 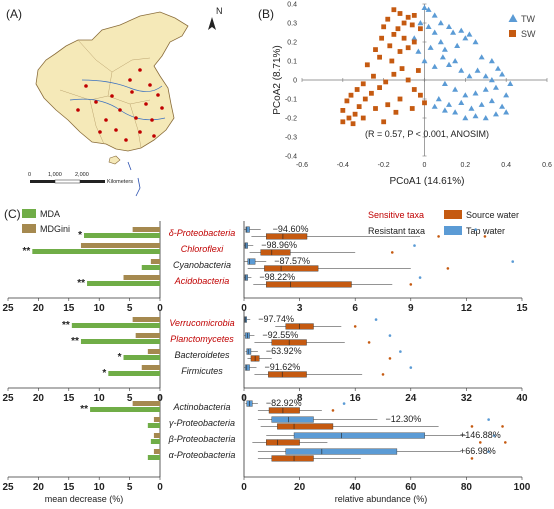 I want to click on scale-tick-2000: 2,000, so click(x=82, y=175).